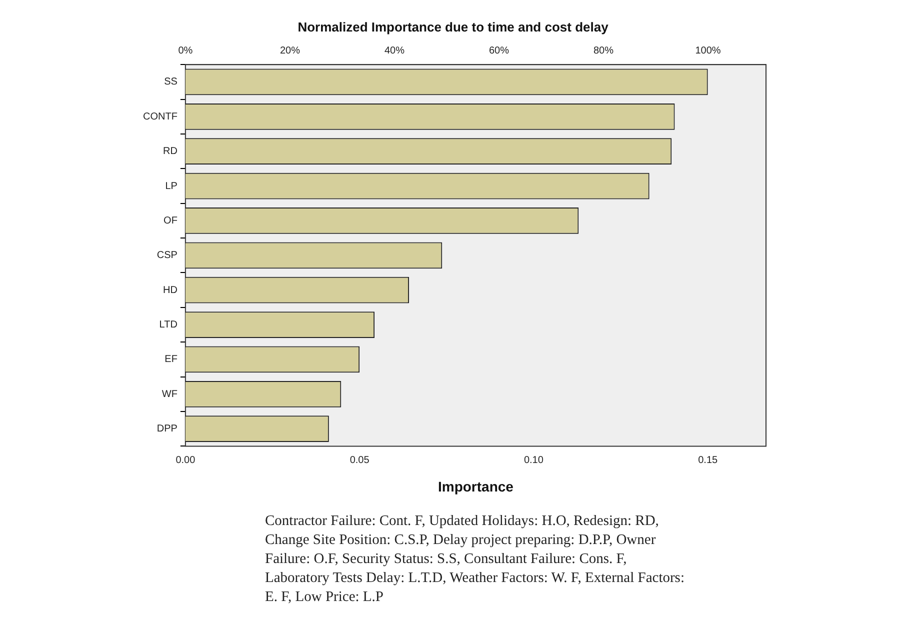  Describe the element at coordinates (534, 460) in the screenshot. I see `x-tick-label: 0.10` at that location.